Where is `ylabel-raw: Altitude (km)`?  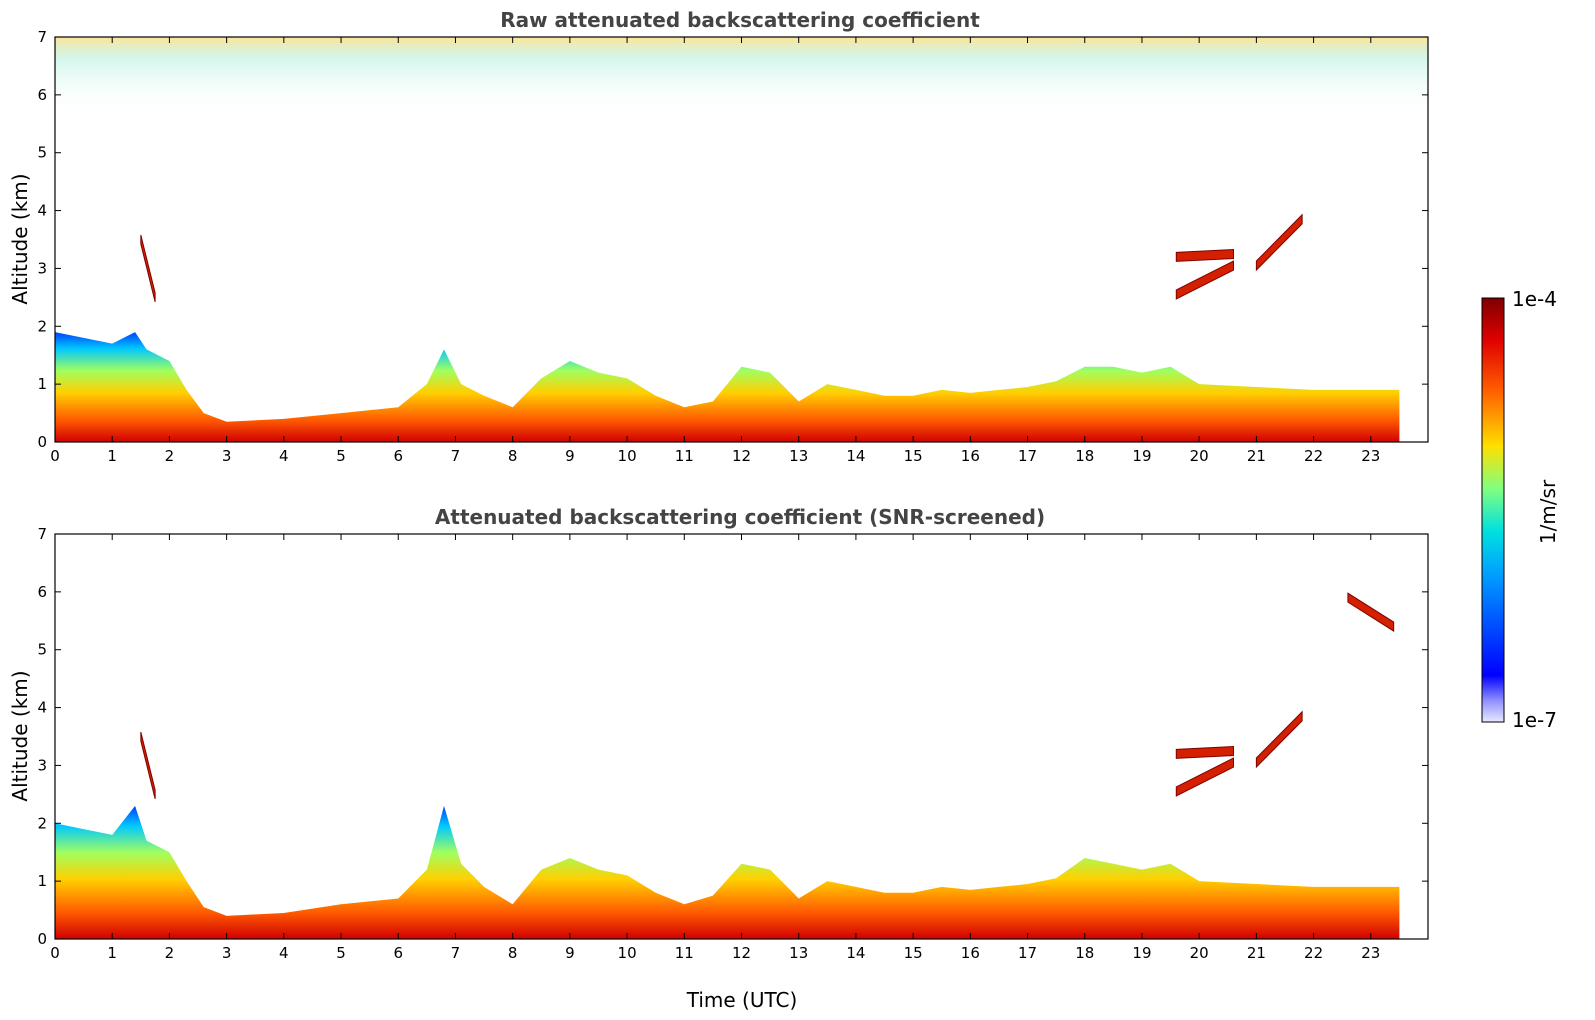 ylabel-raw: Altitude (km) is located at coordinates (20, 238).